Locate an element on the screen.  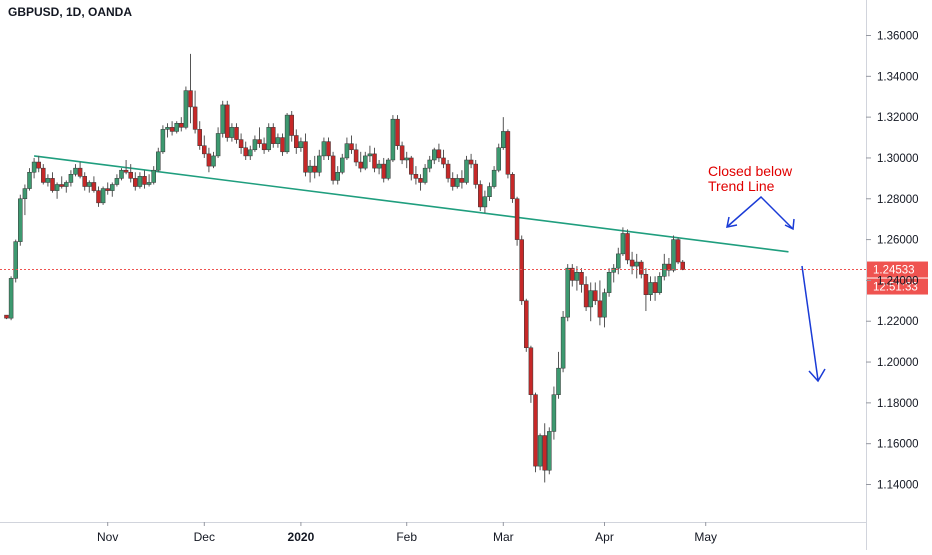
x-tick-label: May is located at coordinates (705, 537).